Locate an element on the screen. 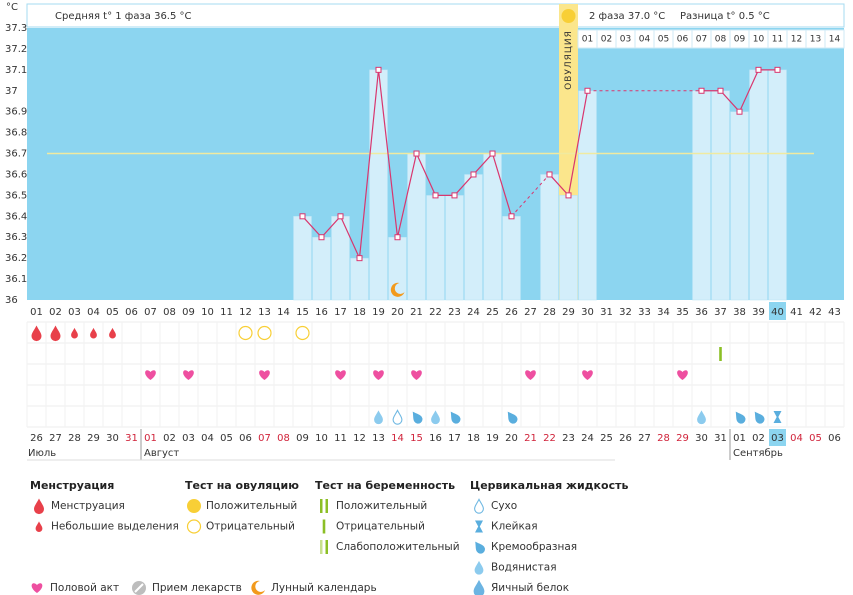 The width and height of the screenshot is (853, 595). cycle-day: 25 is located at coordinates (492, 312).